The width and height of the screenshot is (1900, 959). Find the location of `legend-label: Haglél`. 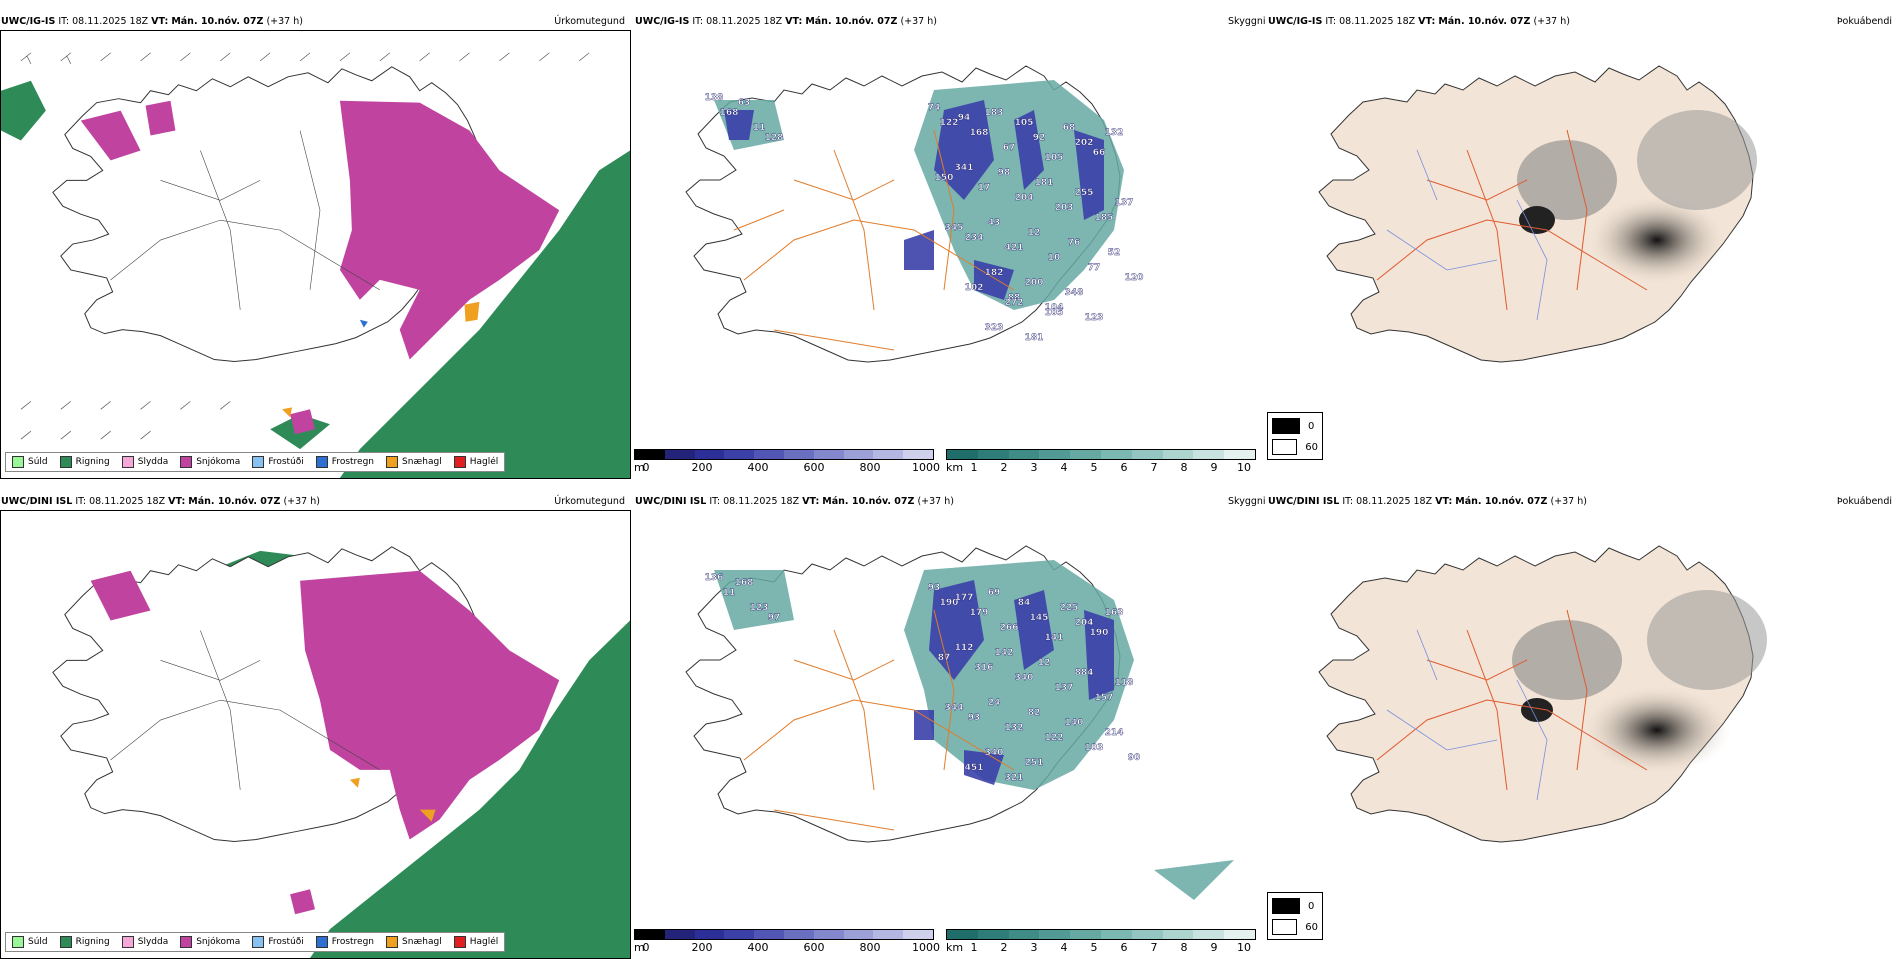

legend-label: Haglél is located at coordinates (484, 942).